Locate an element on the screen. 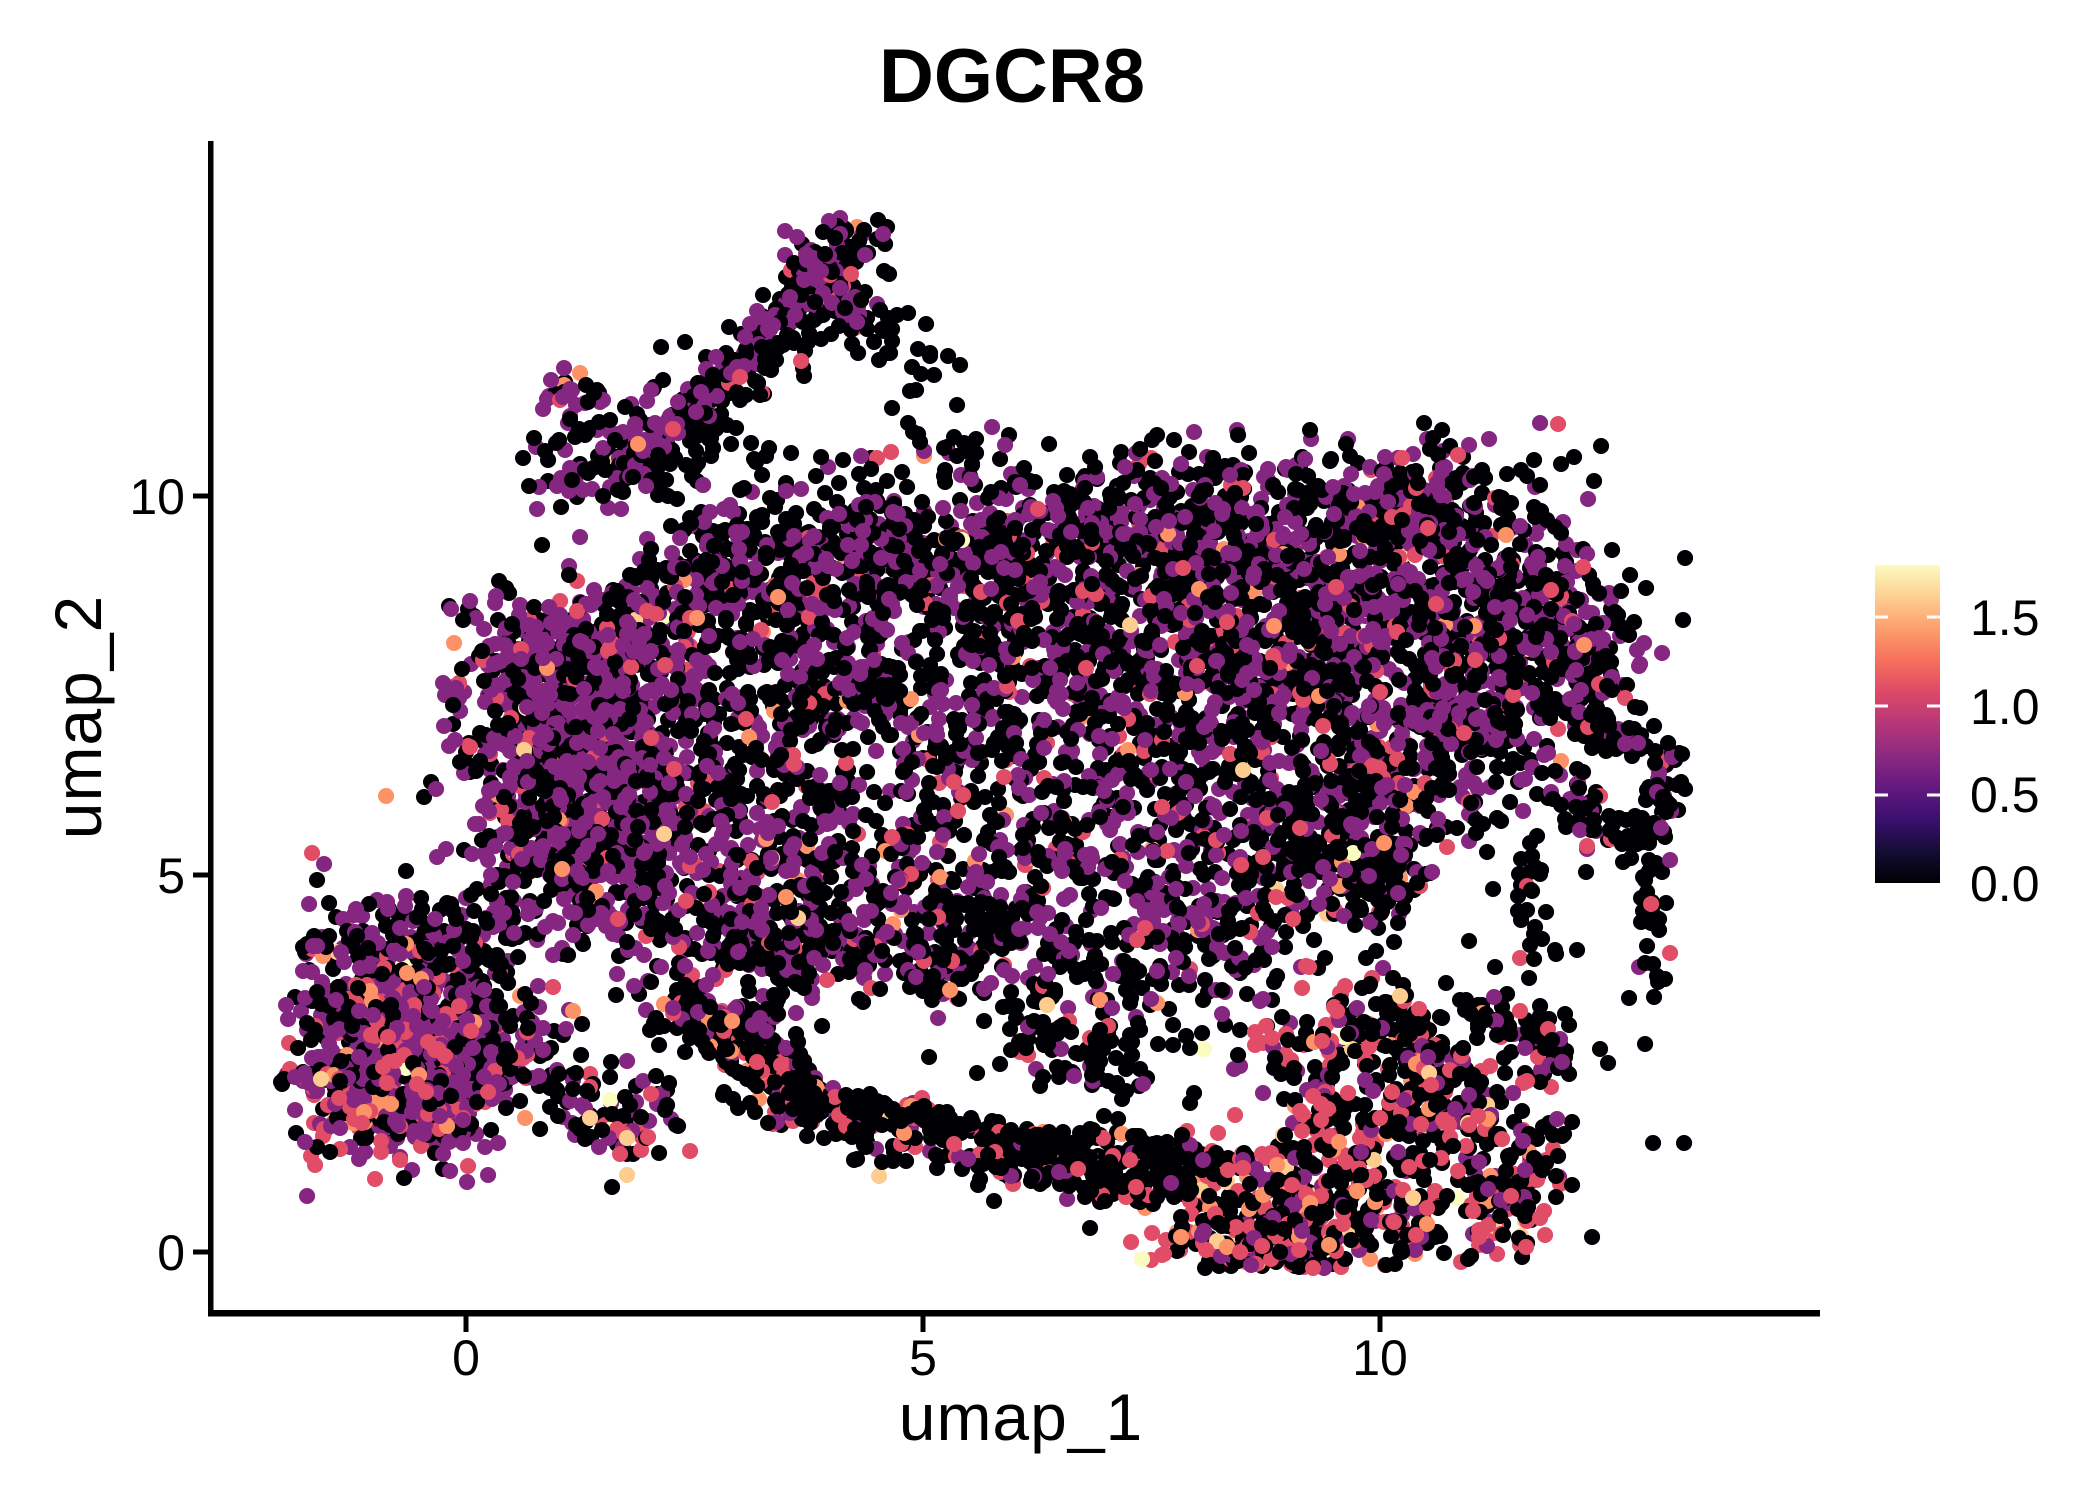 The height and width of the screenshot is (1500, 2100). svg-text: 0.5 is located at coordinates (2005, 795).